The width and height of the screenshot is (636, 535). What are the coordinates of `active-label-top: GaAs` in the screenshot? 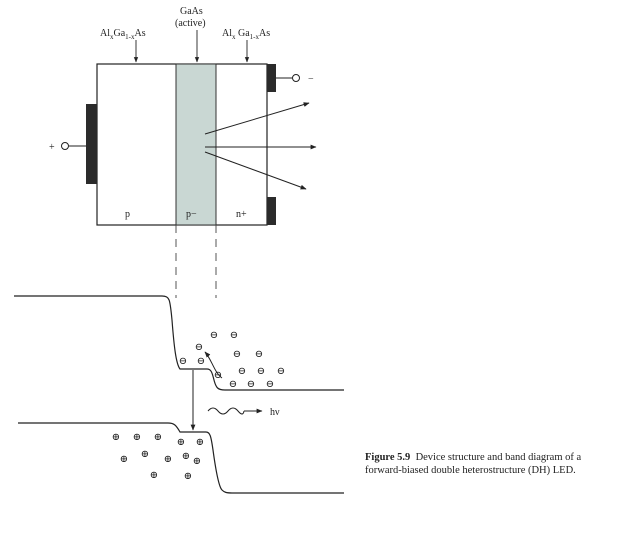 It's located at (191, 11).